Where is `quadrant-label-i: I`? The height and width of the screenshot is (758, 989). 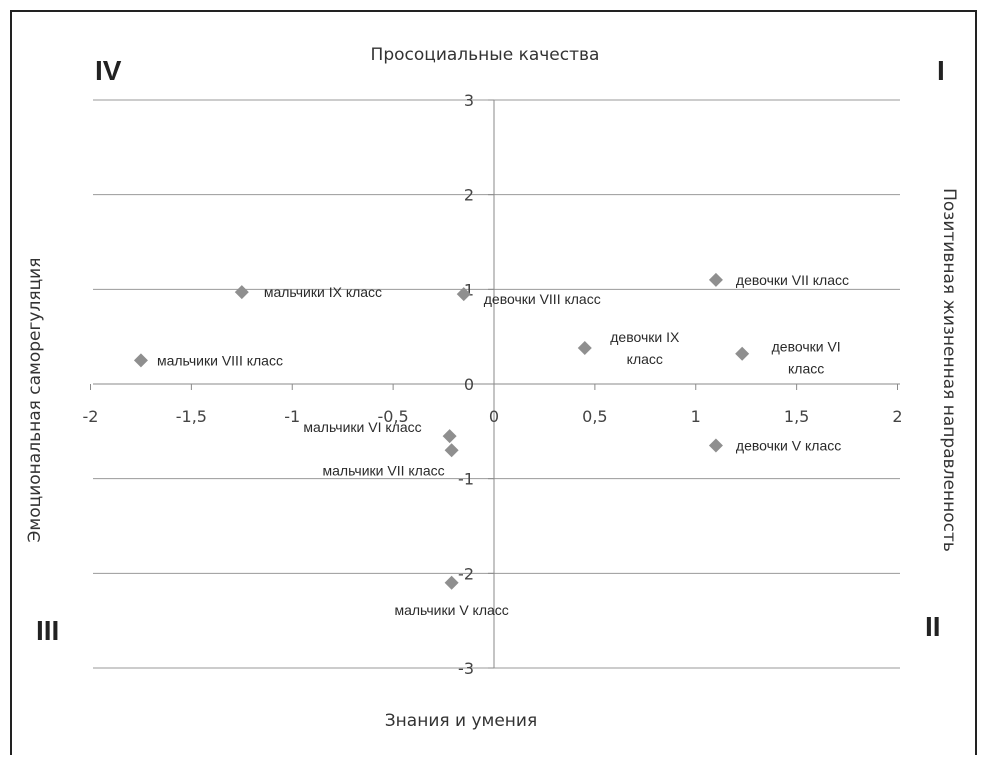 quadrant-label-i: I is located at coordinates (941, 70).